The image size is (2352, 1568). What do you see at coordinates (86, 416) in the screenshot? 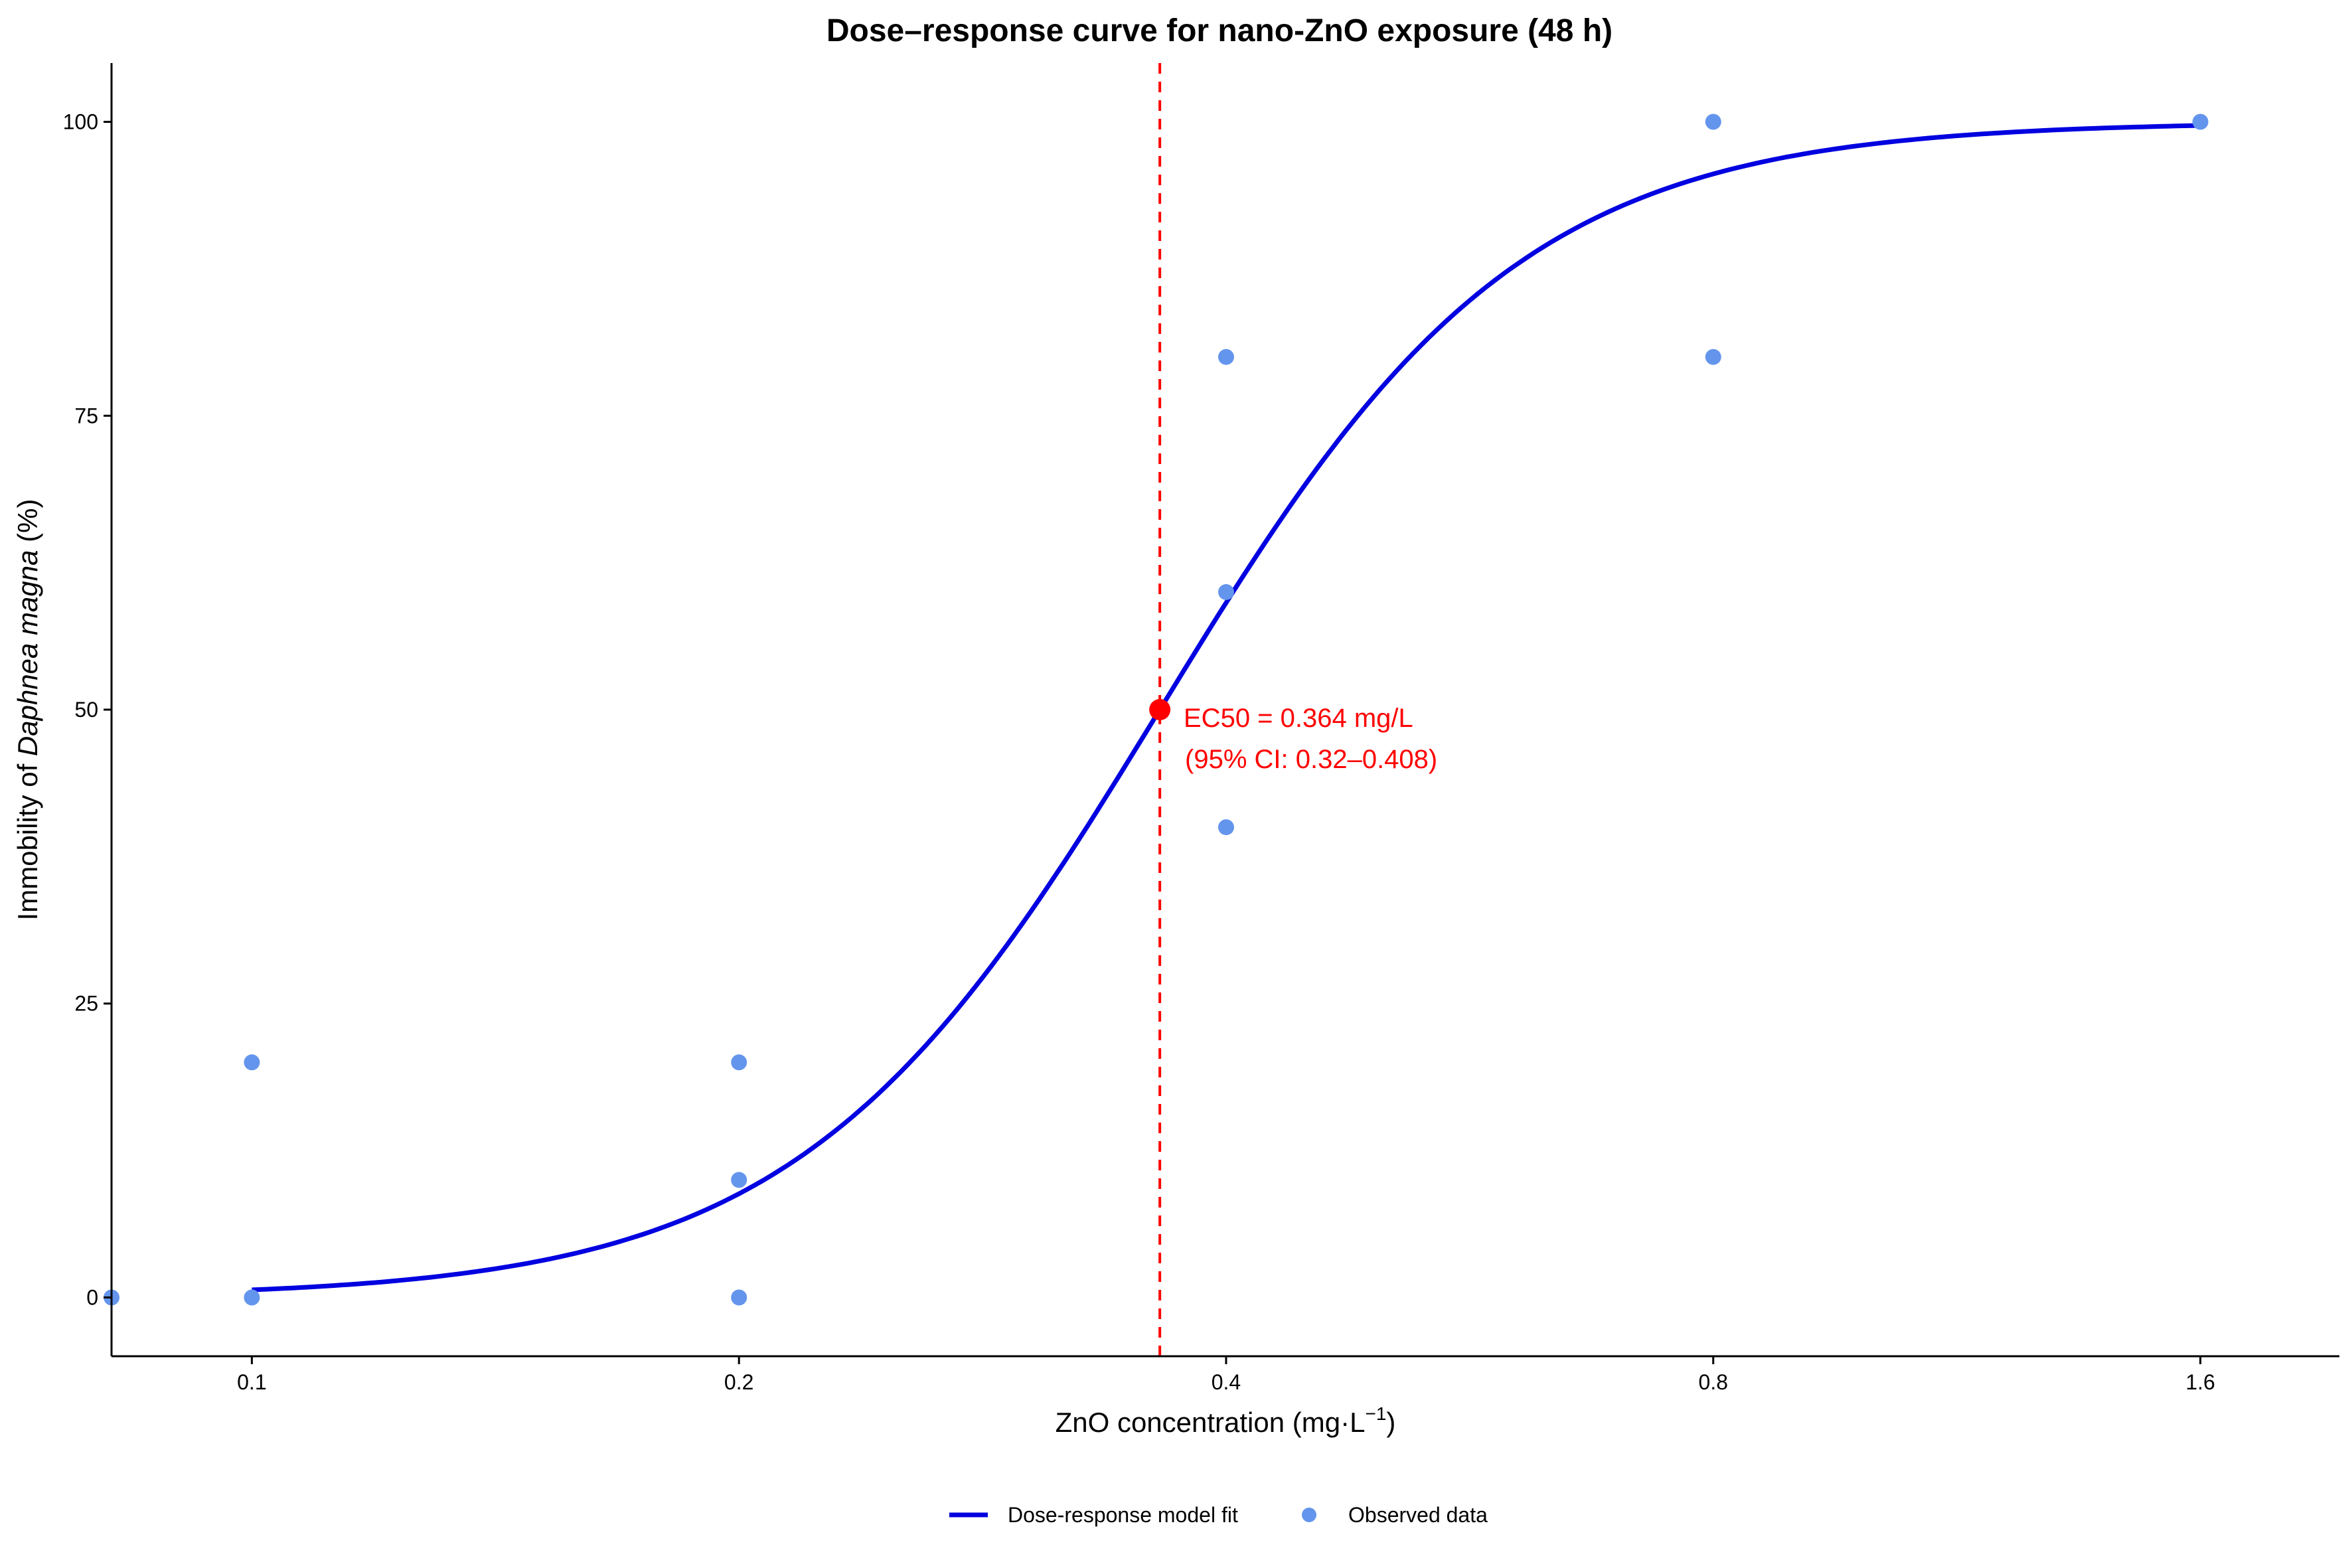
I see `y-tick-label: 75` at bounding box center [86, 416].